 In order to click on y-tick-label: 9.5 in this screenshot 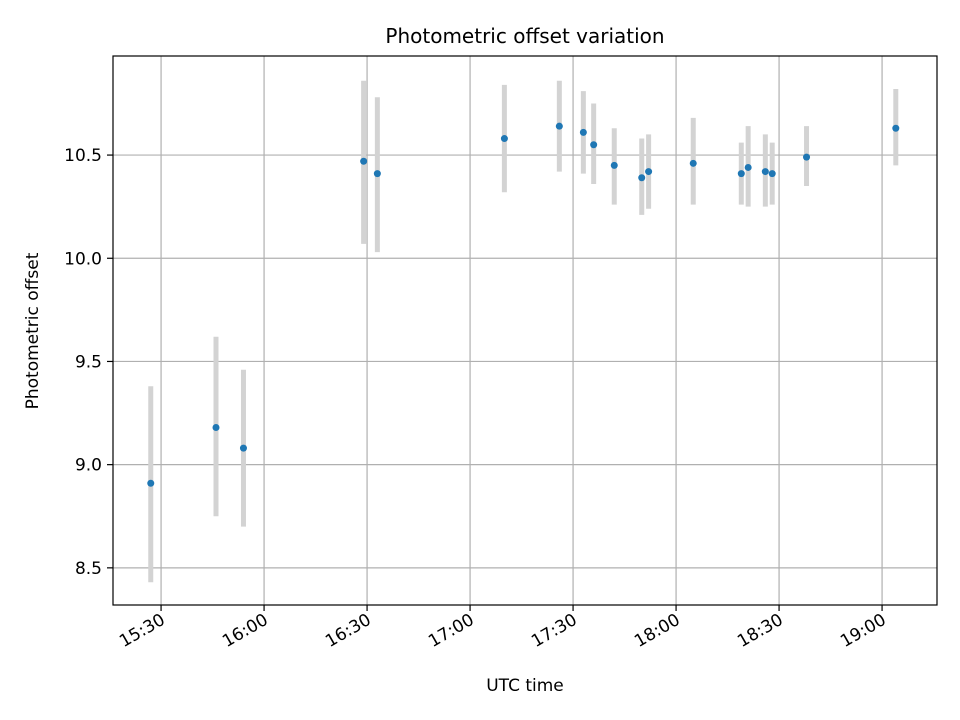, I will do `click(88, 362)`.